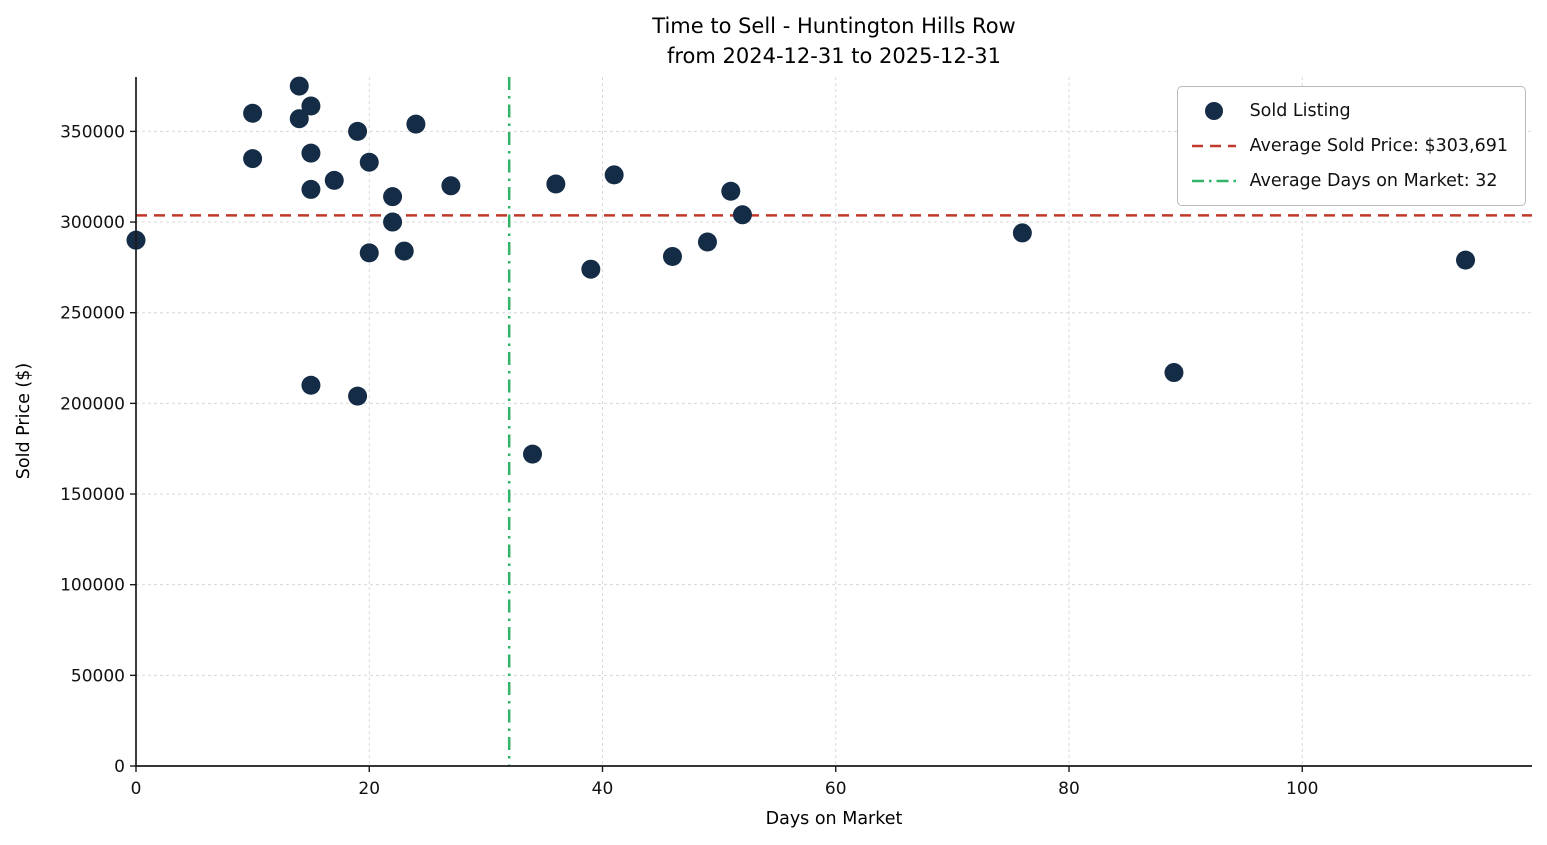 The image size is (1547, 845). What do you see at coordinates (92, 404) in the screenshot?
I see `svg-text: 200000` at bounding box center [92, 404].